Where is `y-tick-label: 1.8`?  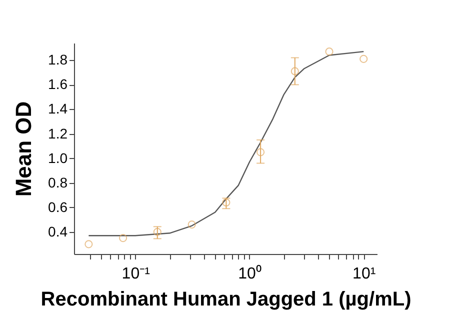 y-tick-label: 1.8 is located at coordinates (58, 60).